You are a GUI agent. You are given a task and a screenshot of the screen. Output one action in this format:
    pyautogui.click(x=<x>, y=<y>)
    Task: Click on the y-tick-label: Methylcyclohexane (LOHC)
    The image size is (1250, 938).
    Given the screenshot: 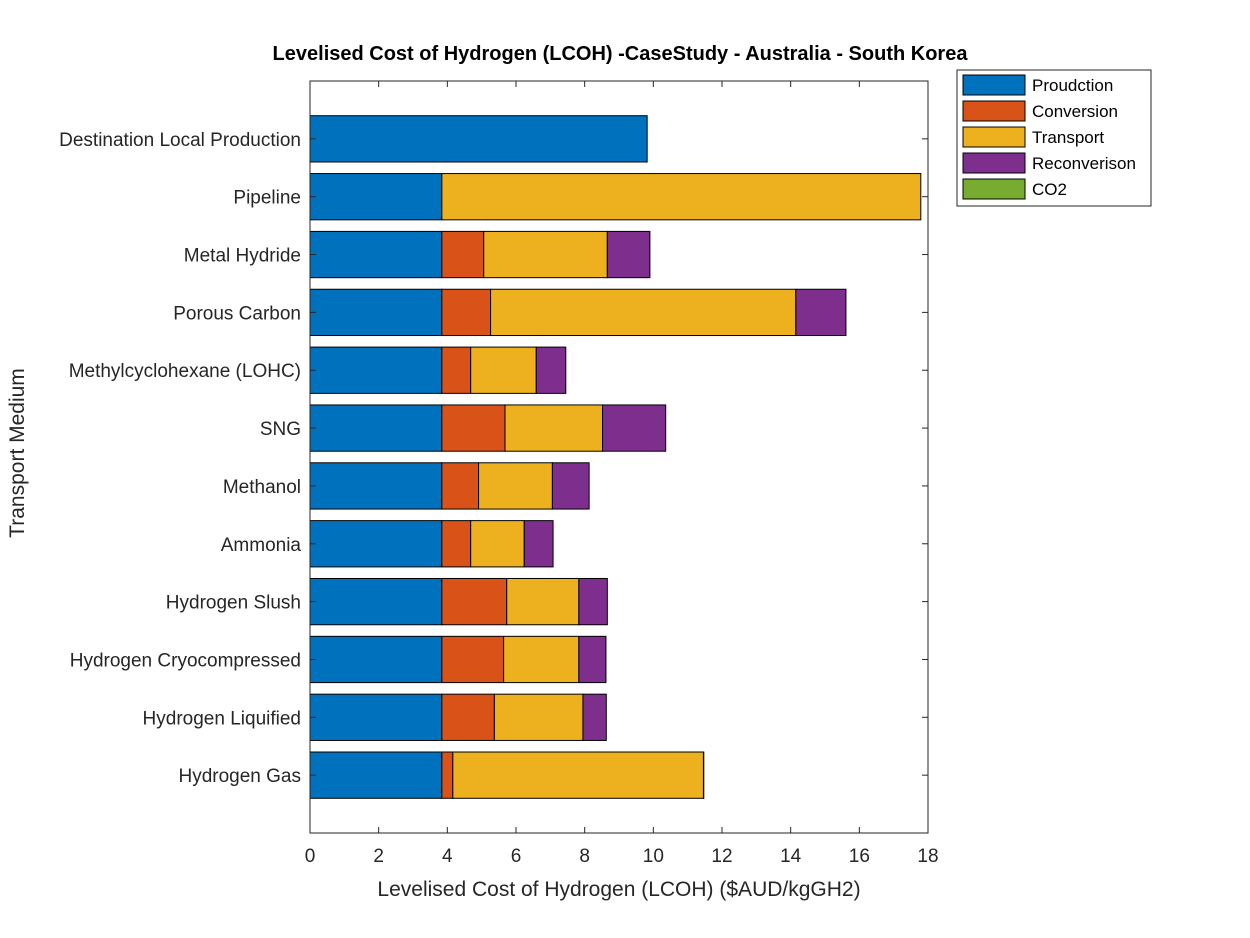 What is the action you would take?
    pyautogui.click(x=185, y=371)
    